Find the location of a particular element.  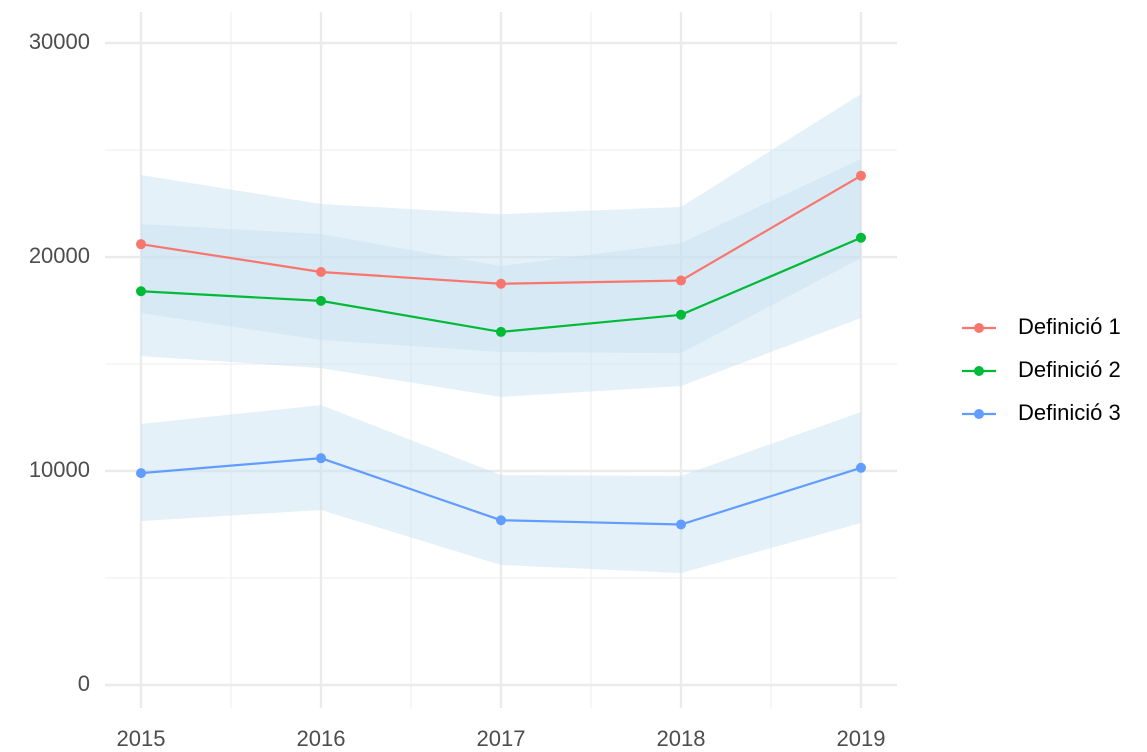

y-tick-label: 0 is located at coordinates (84, 683).